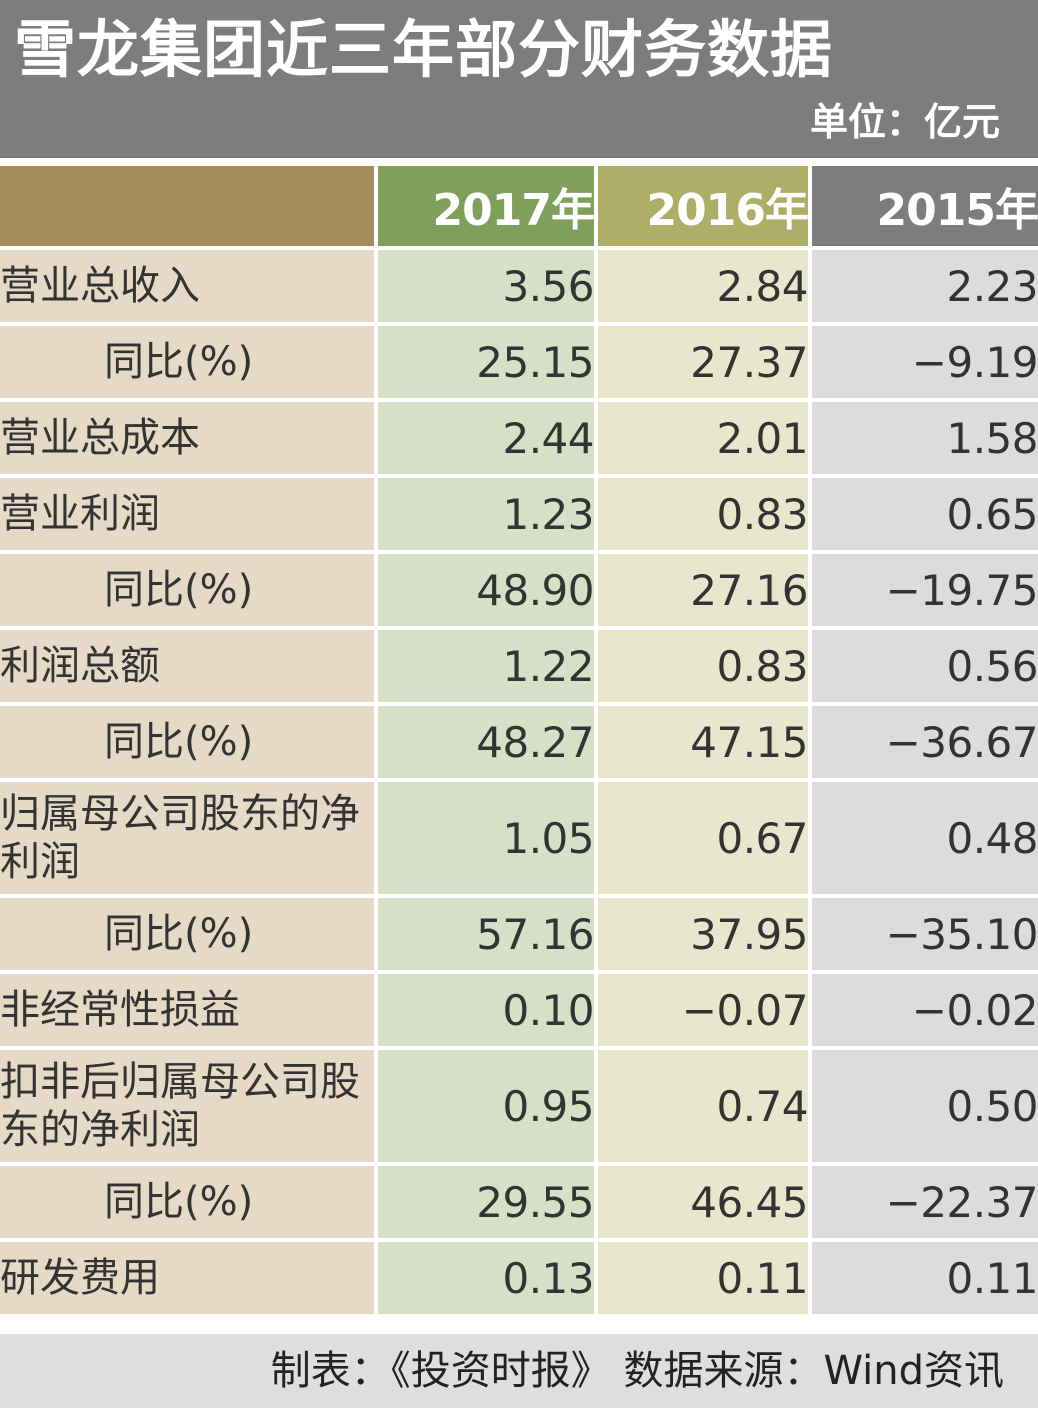  I want to click on value-cell-2017: 2.44, so click(486, 438).